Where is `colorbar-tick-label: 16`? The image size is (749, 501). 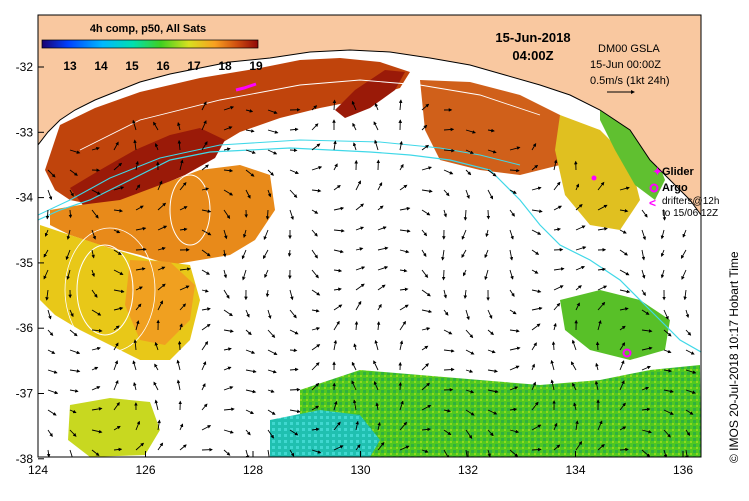
colorbar-tick-label: 16 is located at coordinates (163, 66).